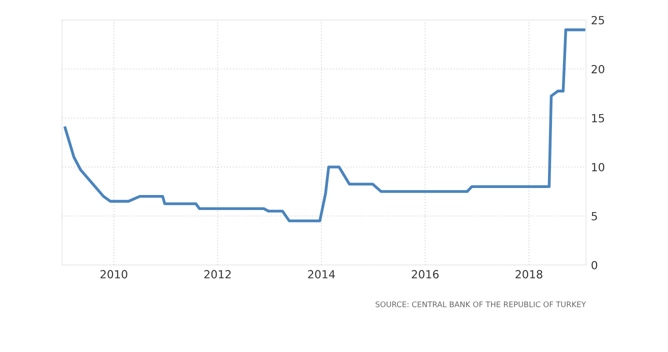  What do you see at coordinates (321, 274) in the screenshot?
I see `x-tick-label: 2014` at bounding box center [321, 274].